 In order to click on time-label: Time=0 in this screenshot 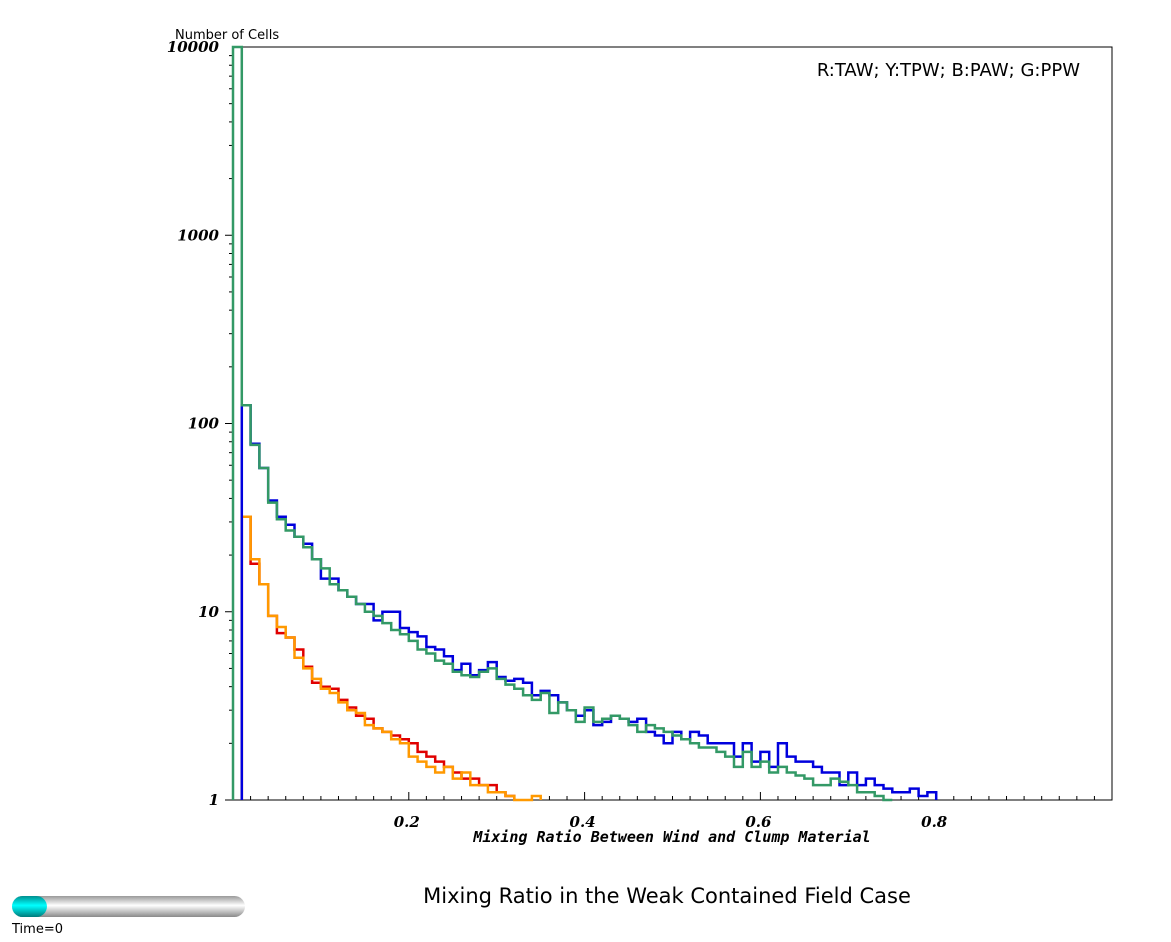, I will do `click(37, 929)`.